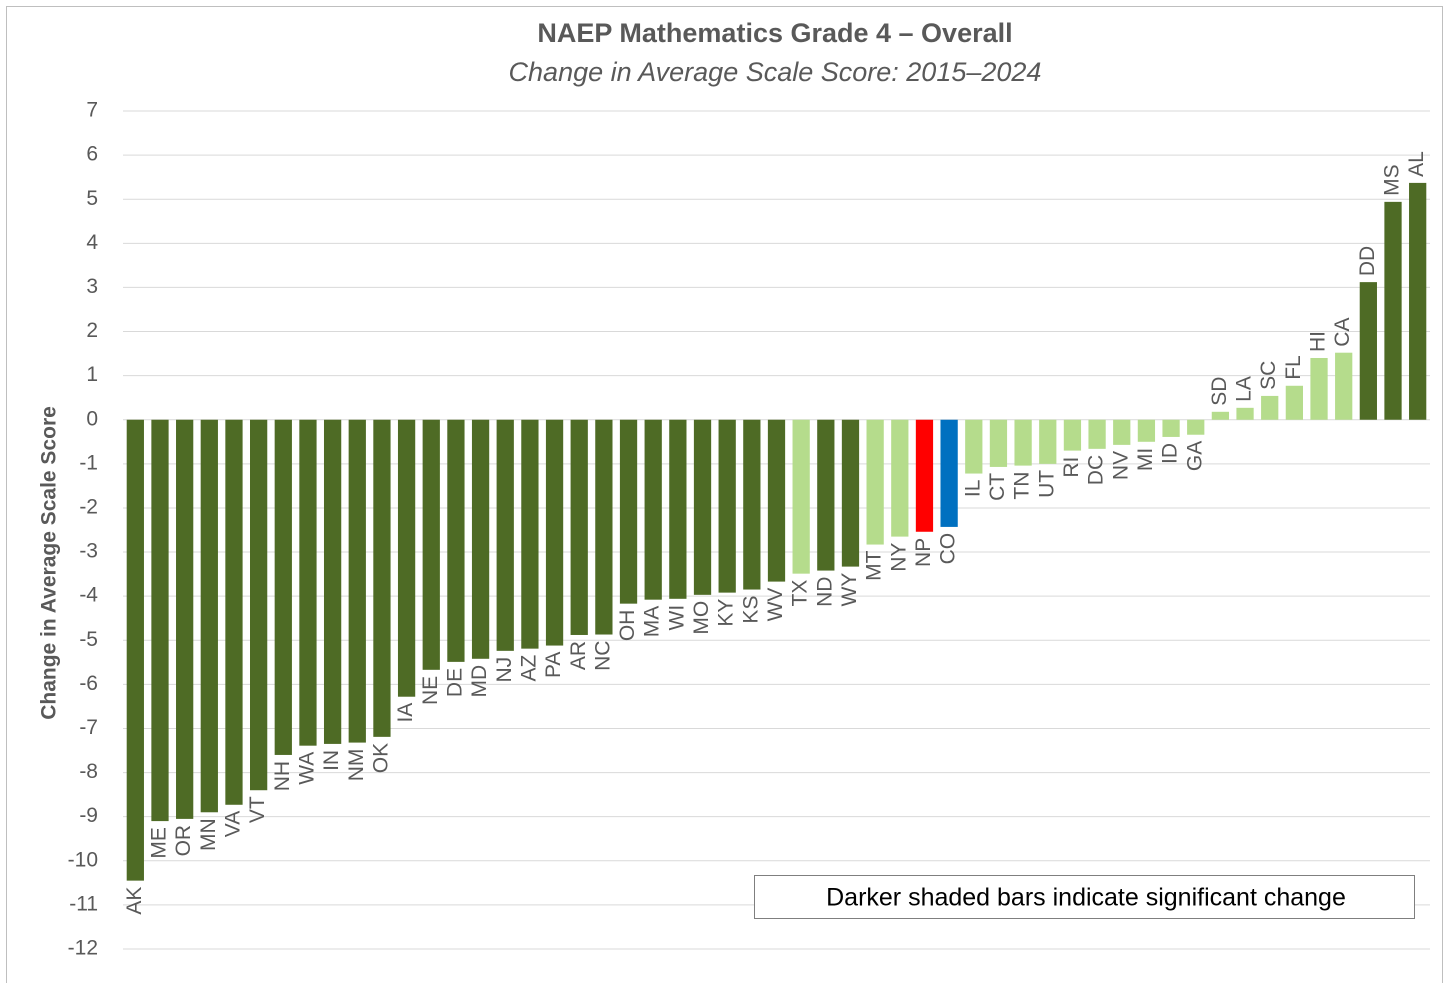  What do you see at coordinates (750, 610) in the screenshot?
I see `category-label: KS` at bounding box center [750, 610].